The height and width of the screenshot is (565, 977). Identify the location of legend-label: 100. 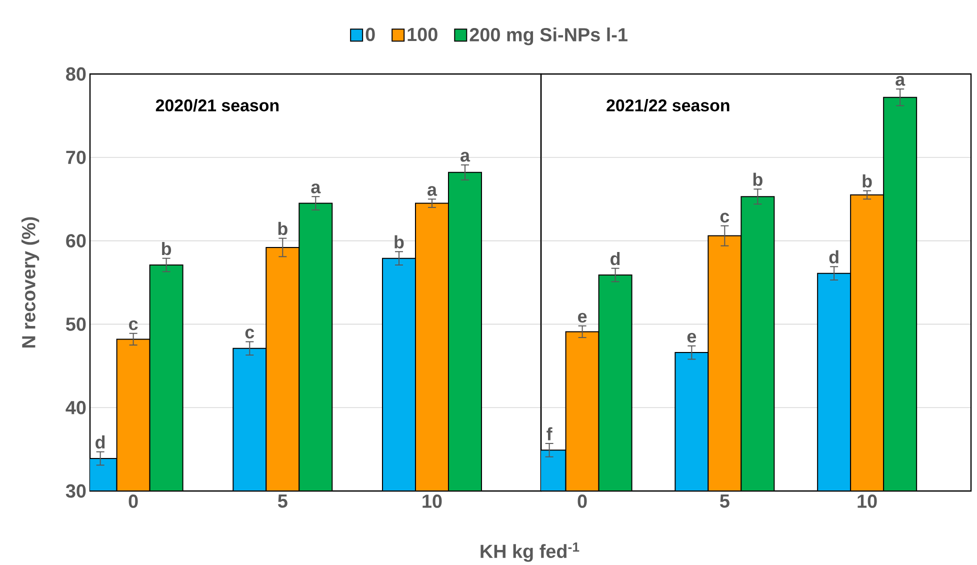
(423, 35).